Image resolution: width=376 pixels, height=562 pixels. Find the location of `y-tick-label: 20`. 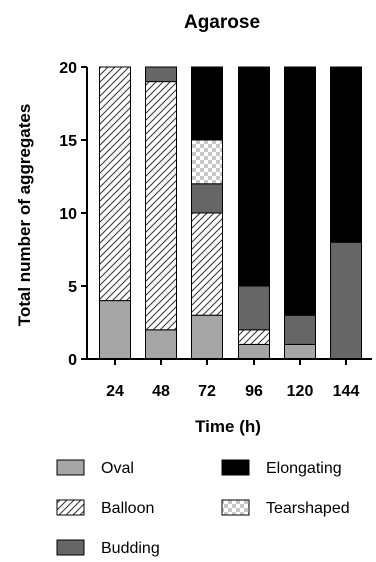

y-tick-label: 20 is located at coordinates (68, 68).